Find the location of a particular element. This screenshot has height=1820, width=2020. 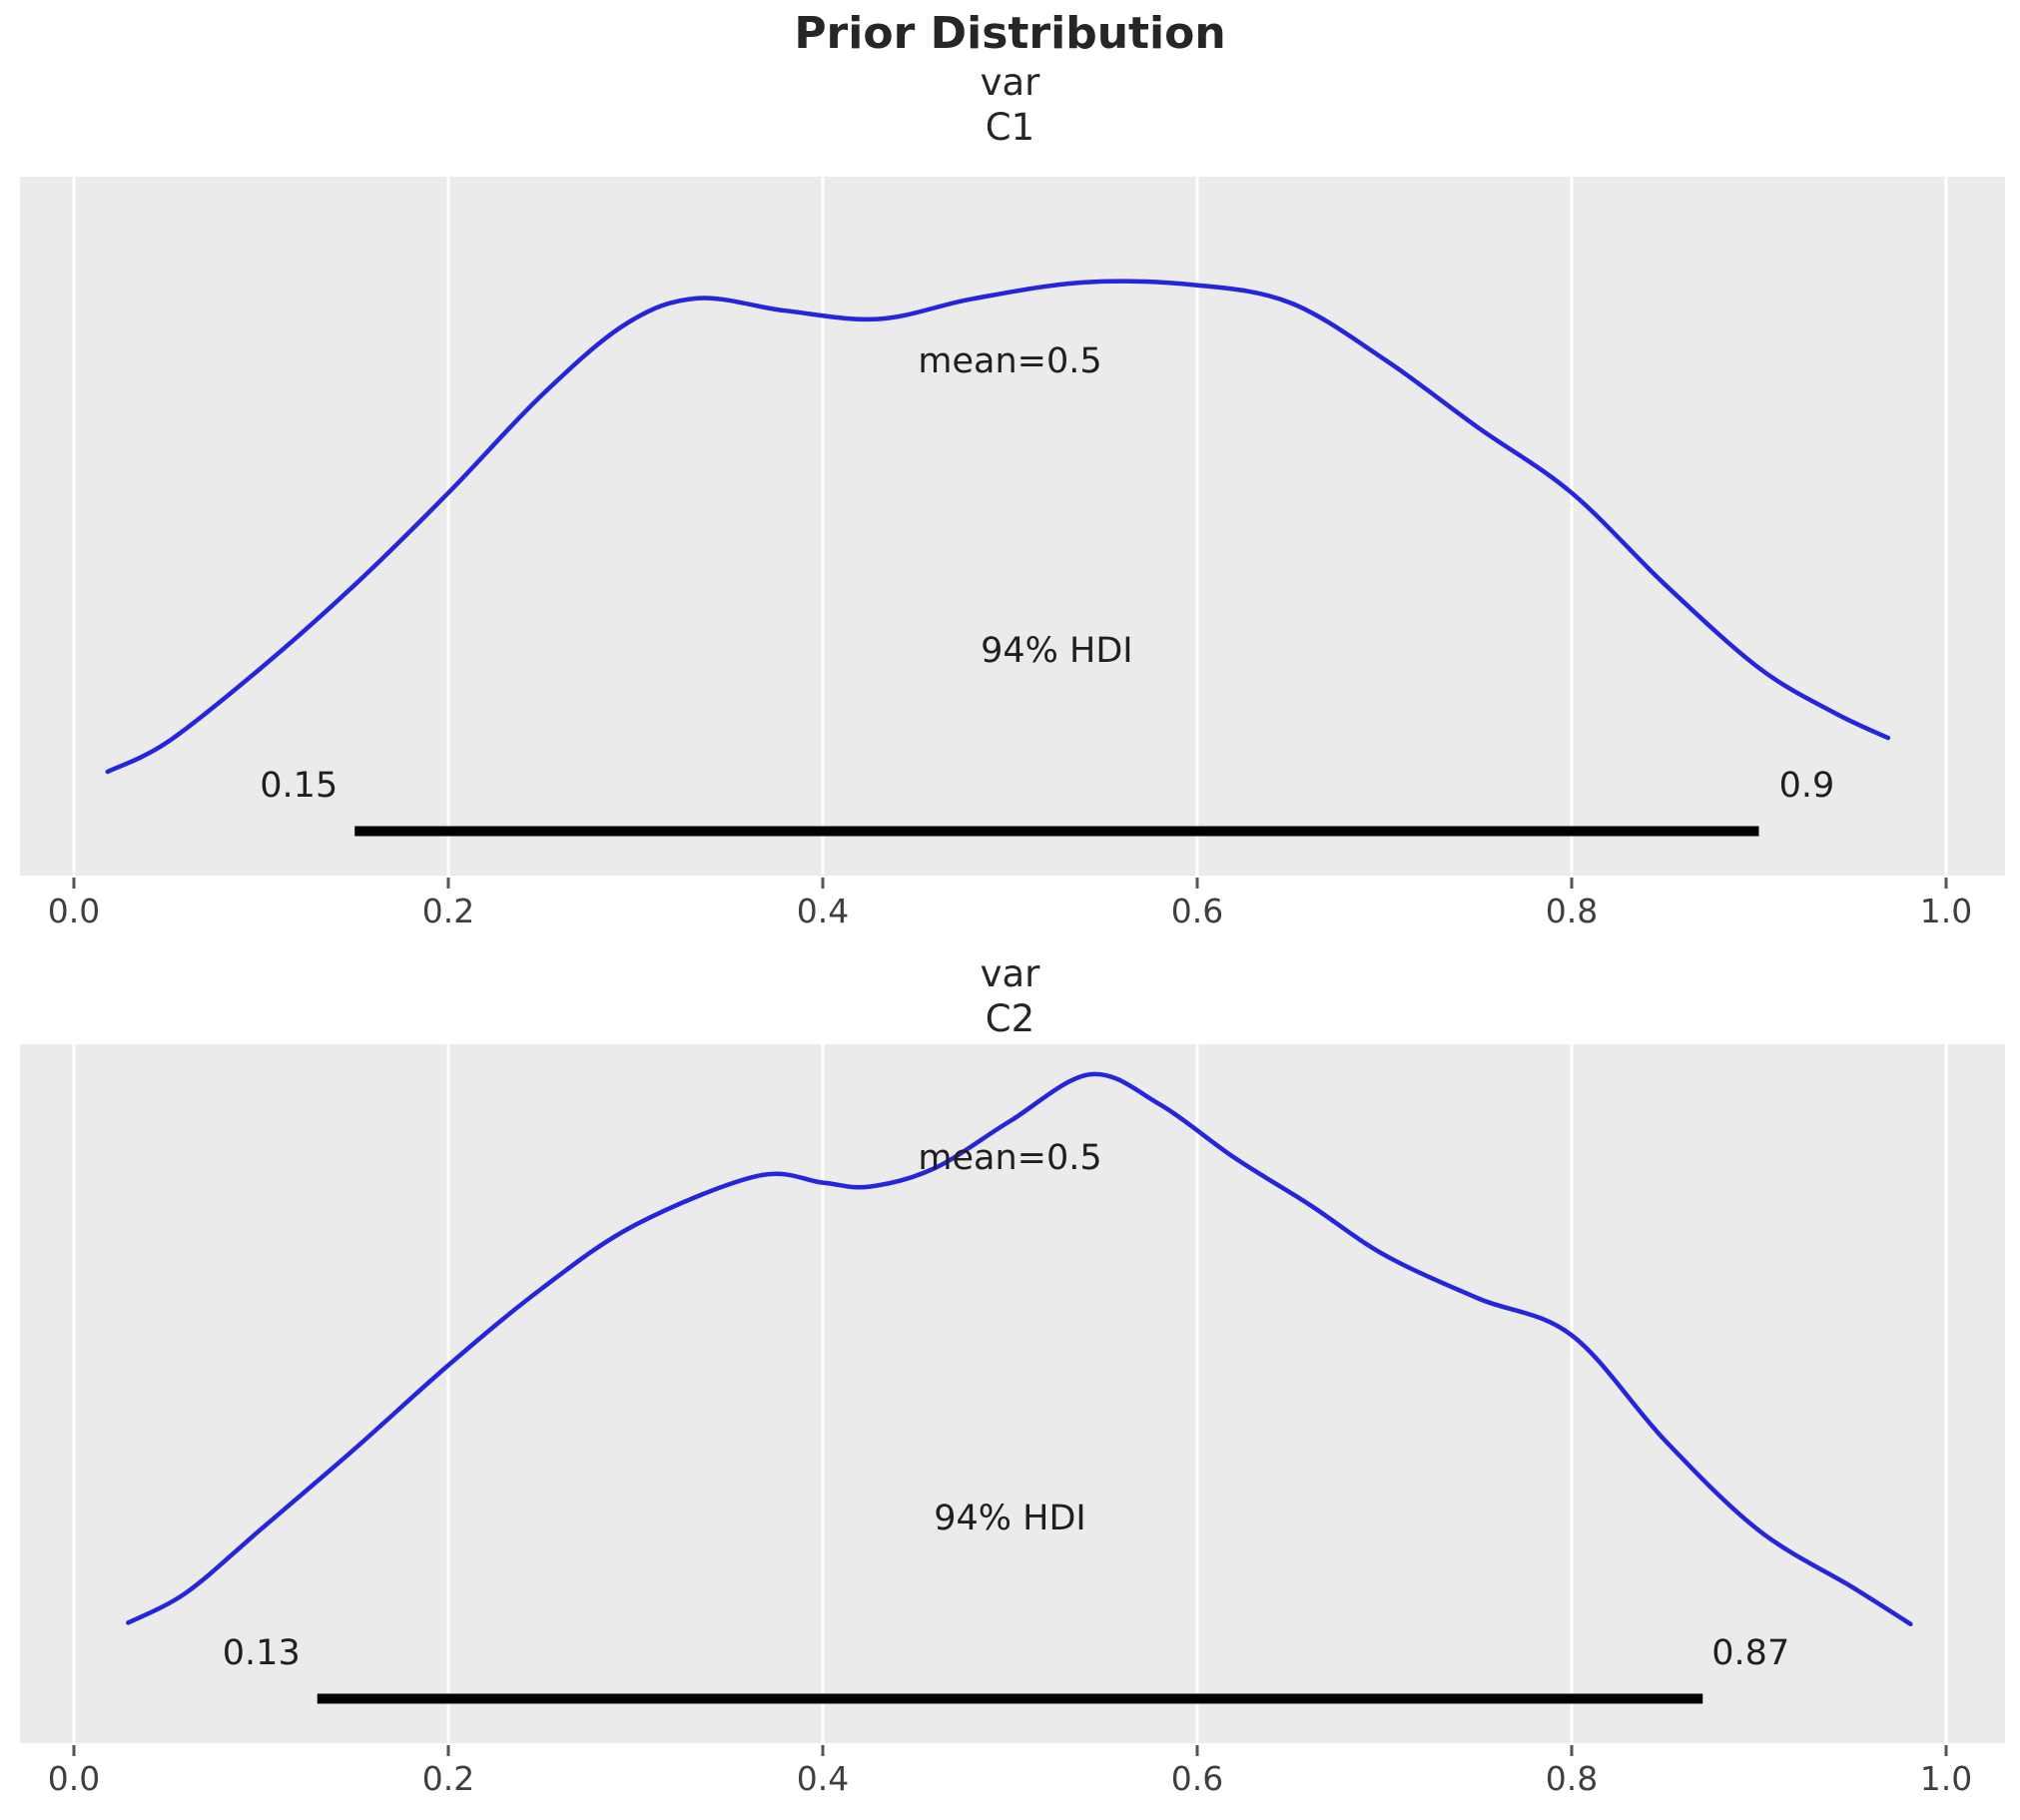

figure-title: Prior Distribution is located at coordinates (1010, 33).